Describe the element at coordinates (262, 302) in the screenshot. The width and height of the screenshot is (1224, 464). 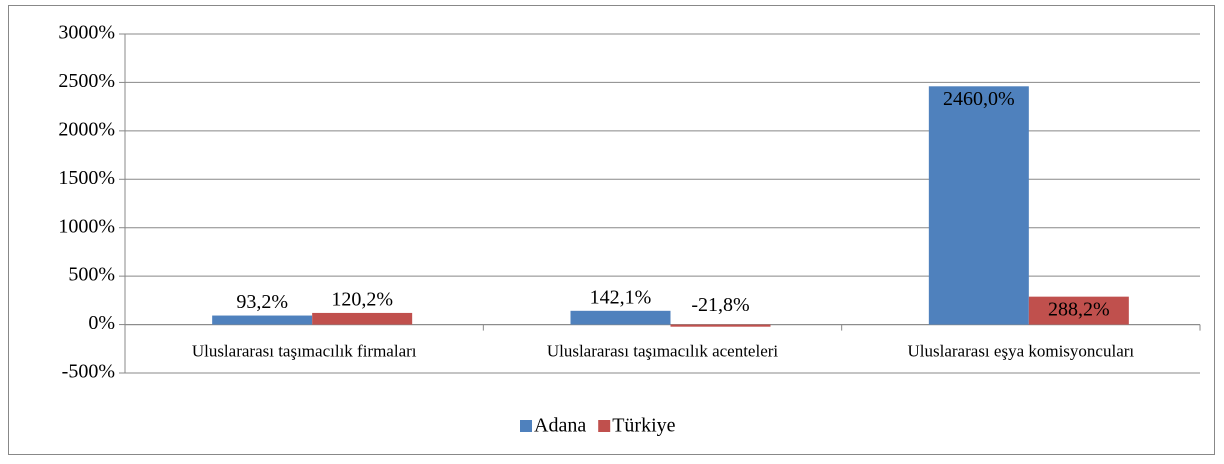
I see `data-label: 93,2%` at that location.